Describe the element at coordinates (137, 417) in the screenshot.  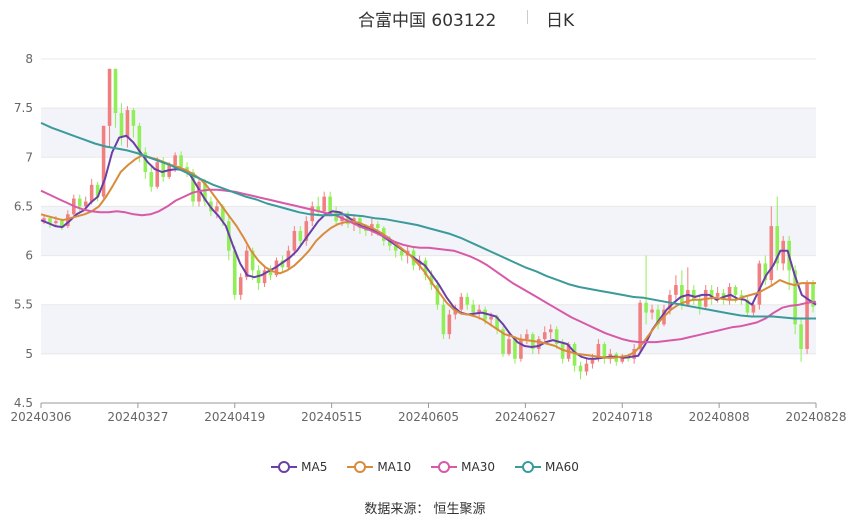
I see `x-tick-label: 20240327` at that location.